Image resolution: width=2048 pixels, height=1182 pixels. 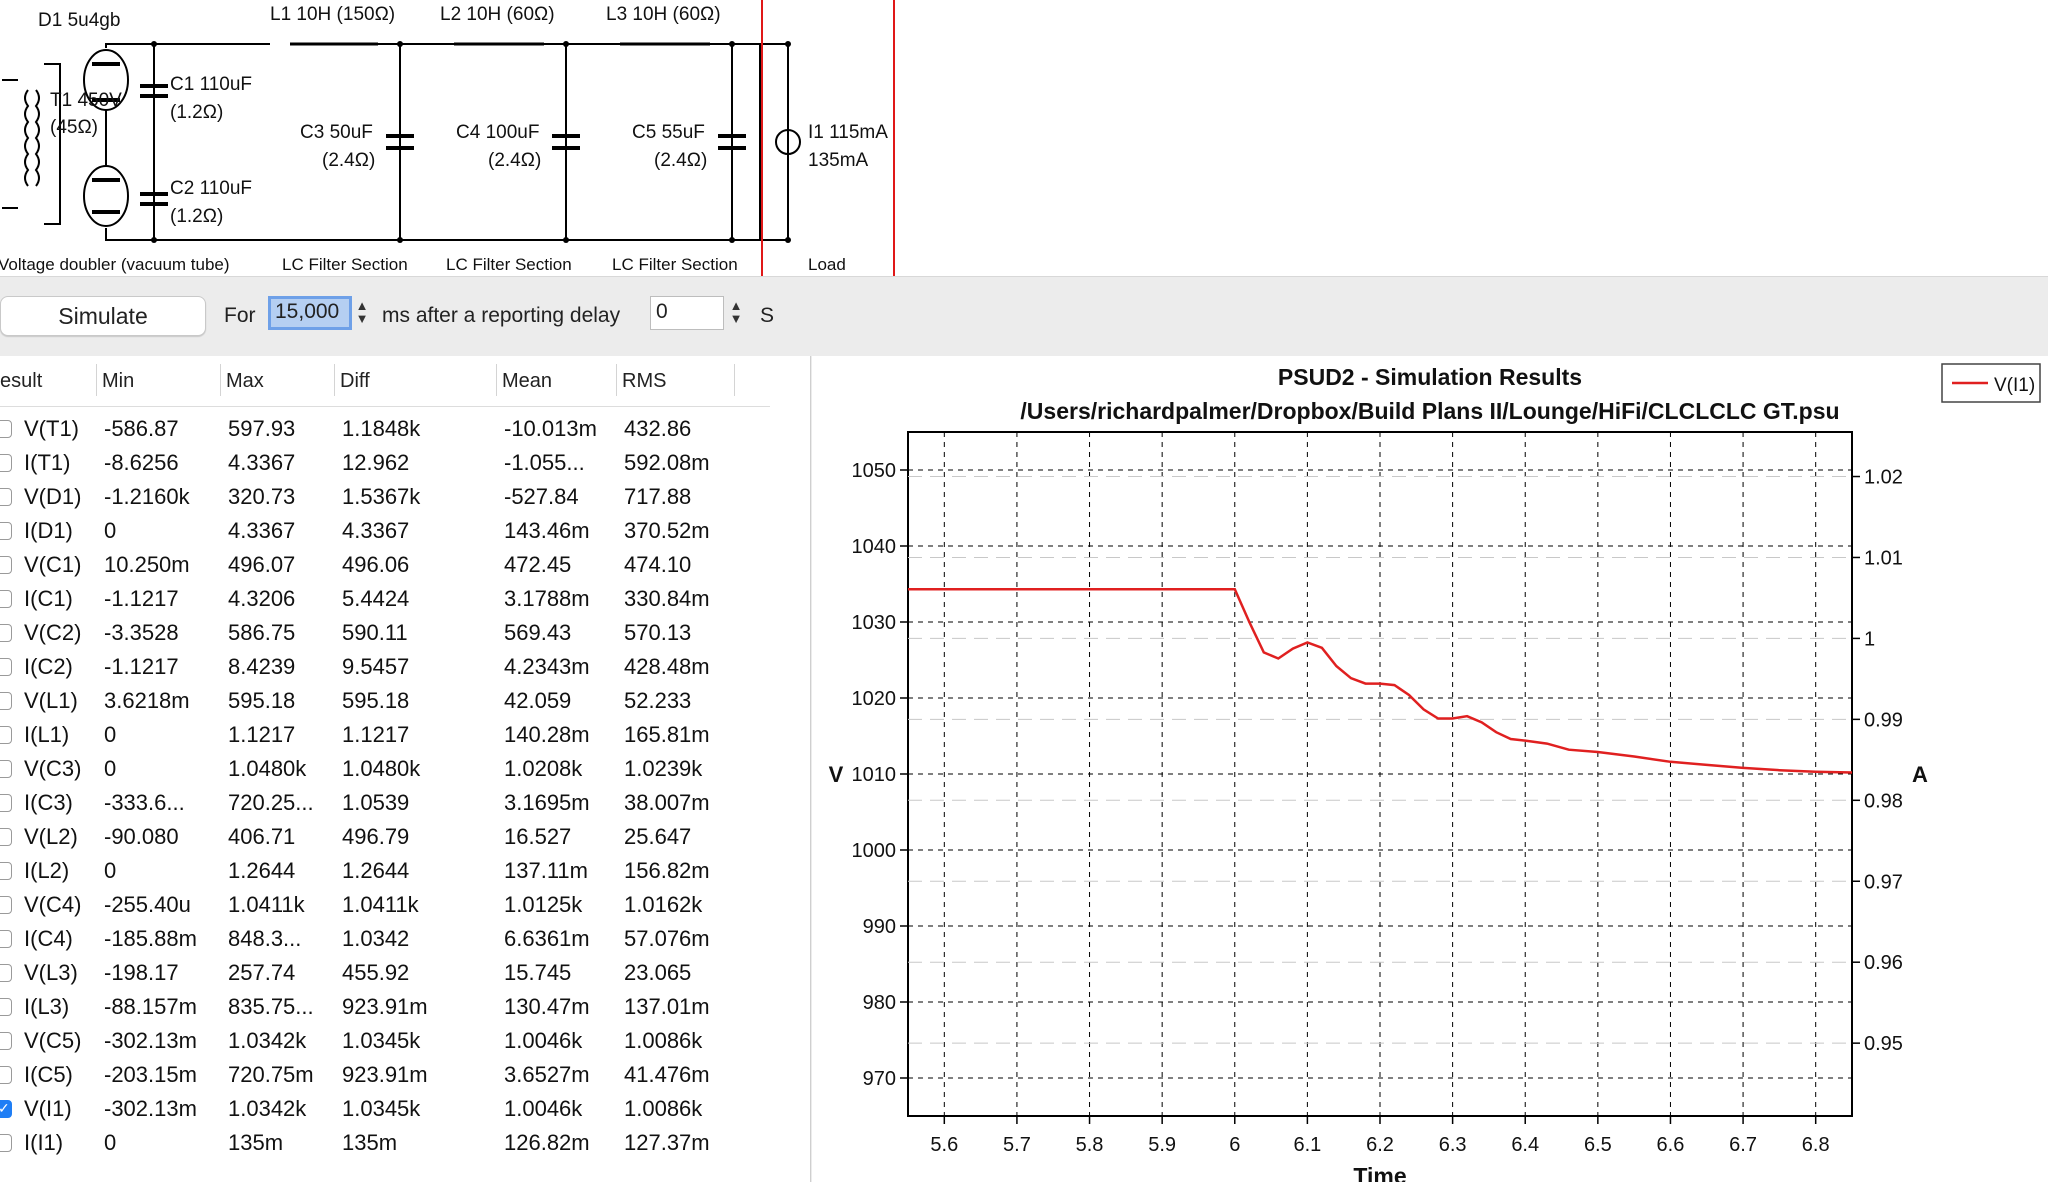 What do you see at coordinates (543, 1040) in the screenshot?
I see `cell-mean: 1.0046k` at bounding box center [543, 1040].